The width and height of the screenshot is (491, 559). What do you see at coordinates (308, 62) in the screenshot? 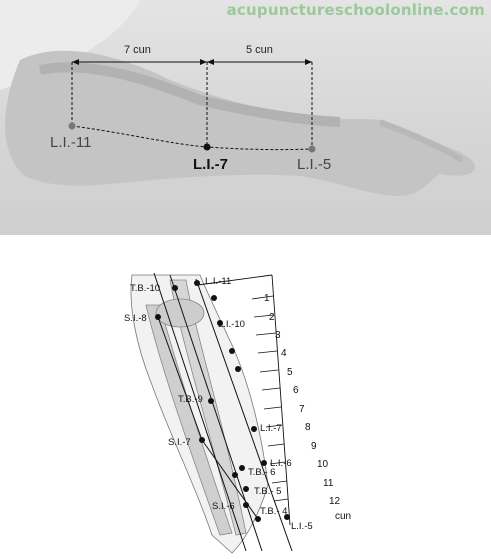
I see `arrow-right` at bounding box center [308, 62].